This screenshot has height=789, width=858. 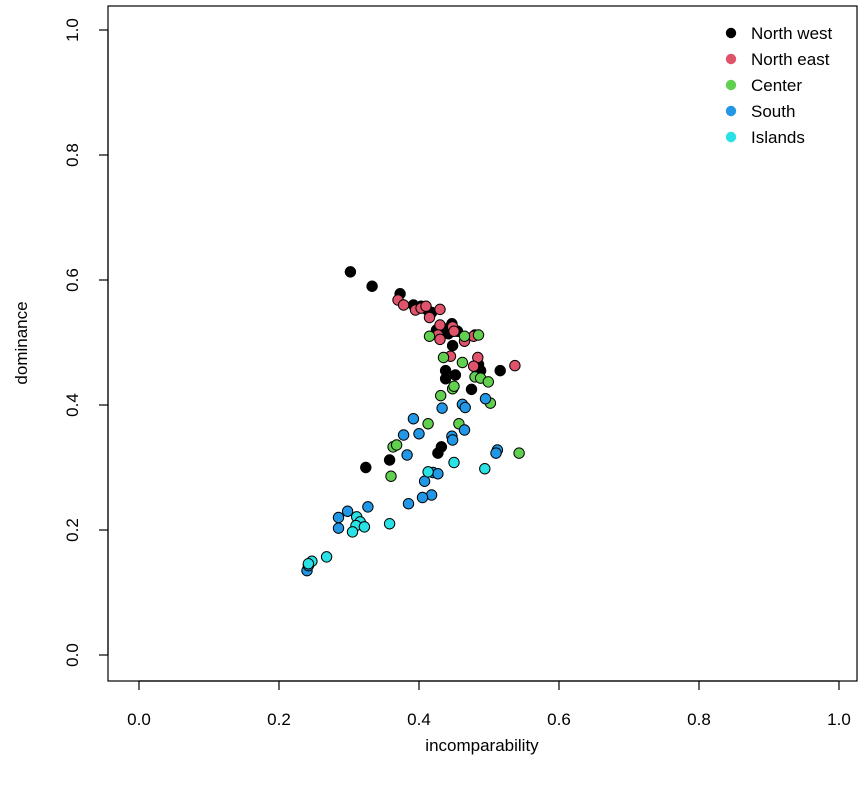 What do you see at coordinates (792, 33) in the screenshot?
I see `legend-label-north-west: North west` at bounding box center [792, 33].